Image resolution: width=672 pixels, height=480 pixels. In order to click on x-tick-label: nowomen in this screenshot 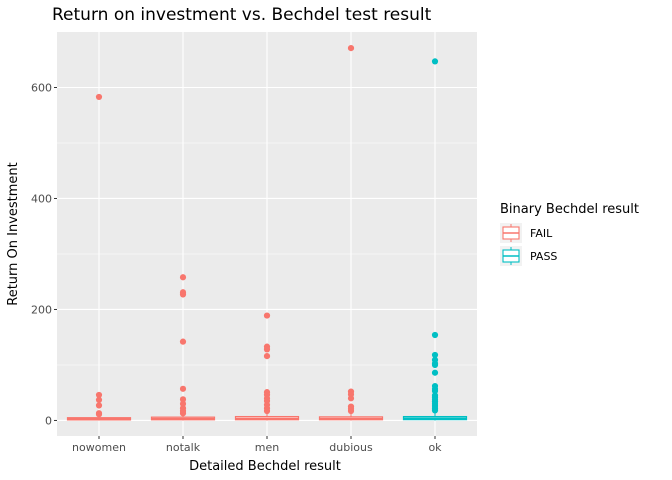, I will do `click(99, 447)`.